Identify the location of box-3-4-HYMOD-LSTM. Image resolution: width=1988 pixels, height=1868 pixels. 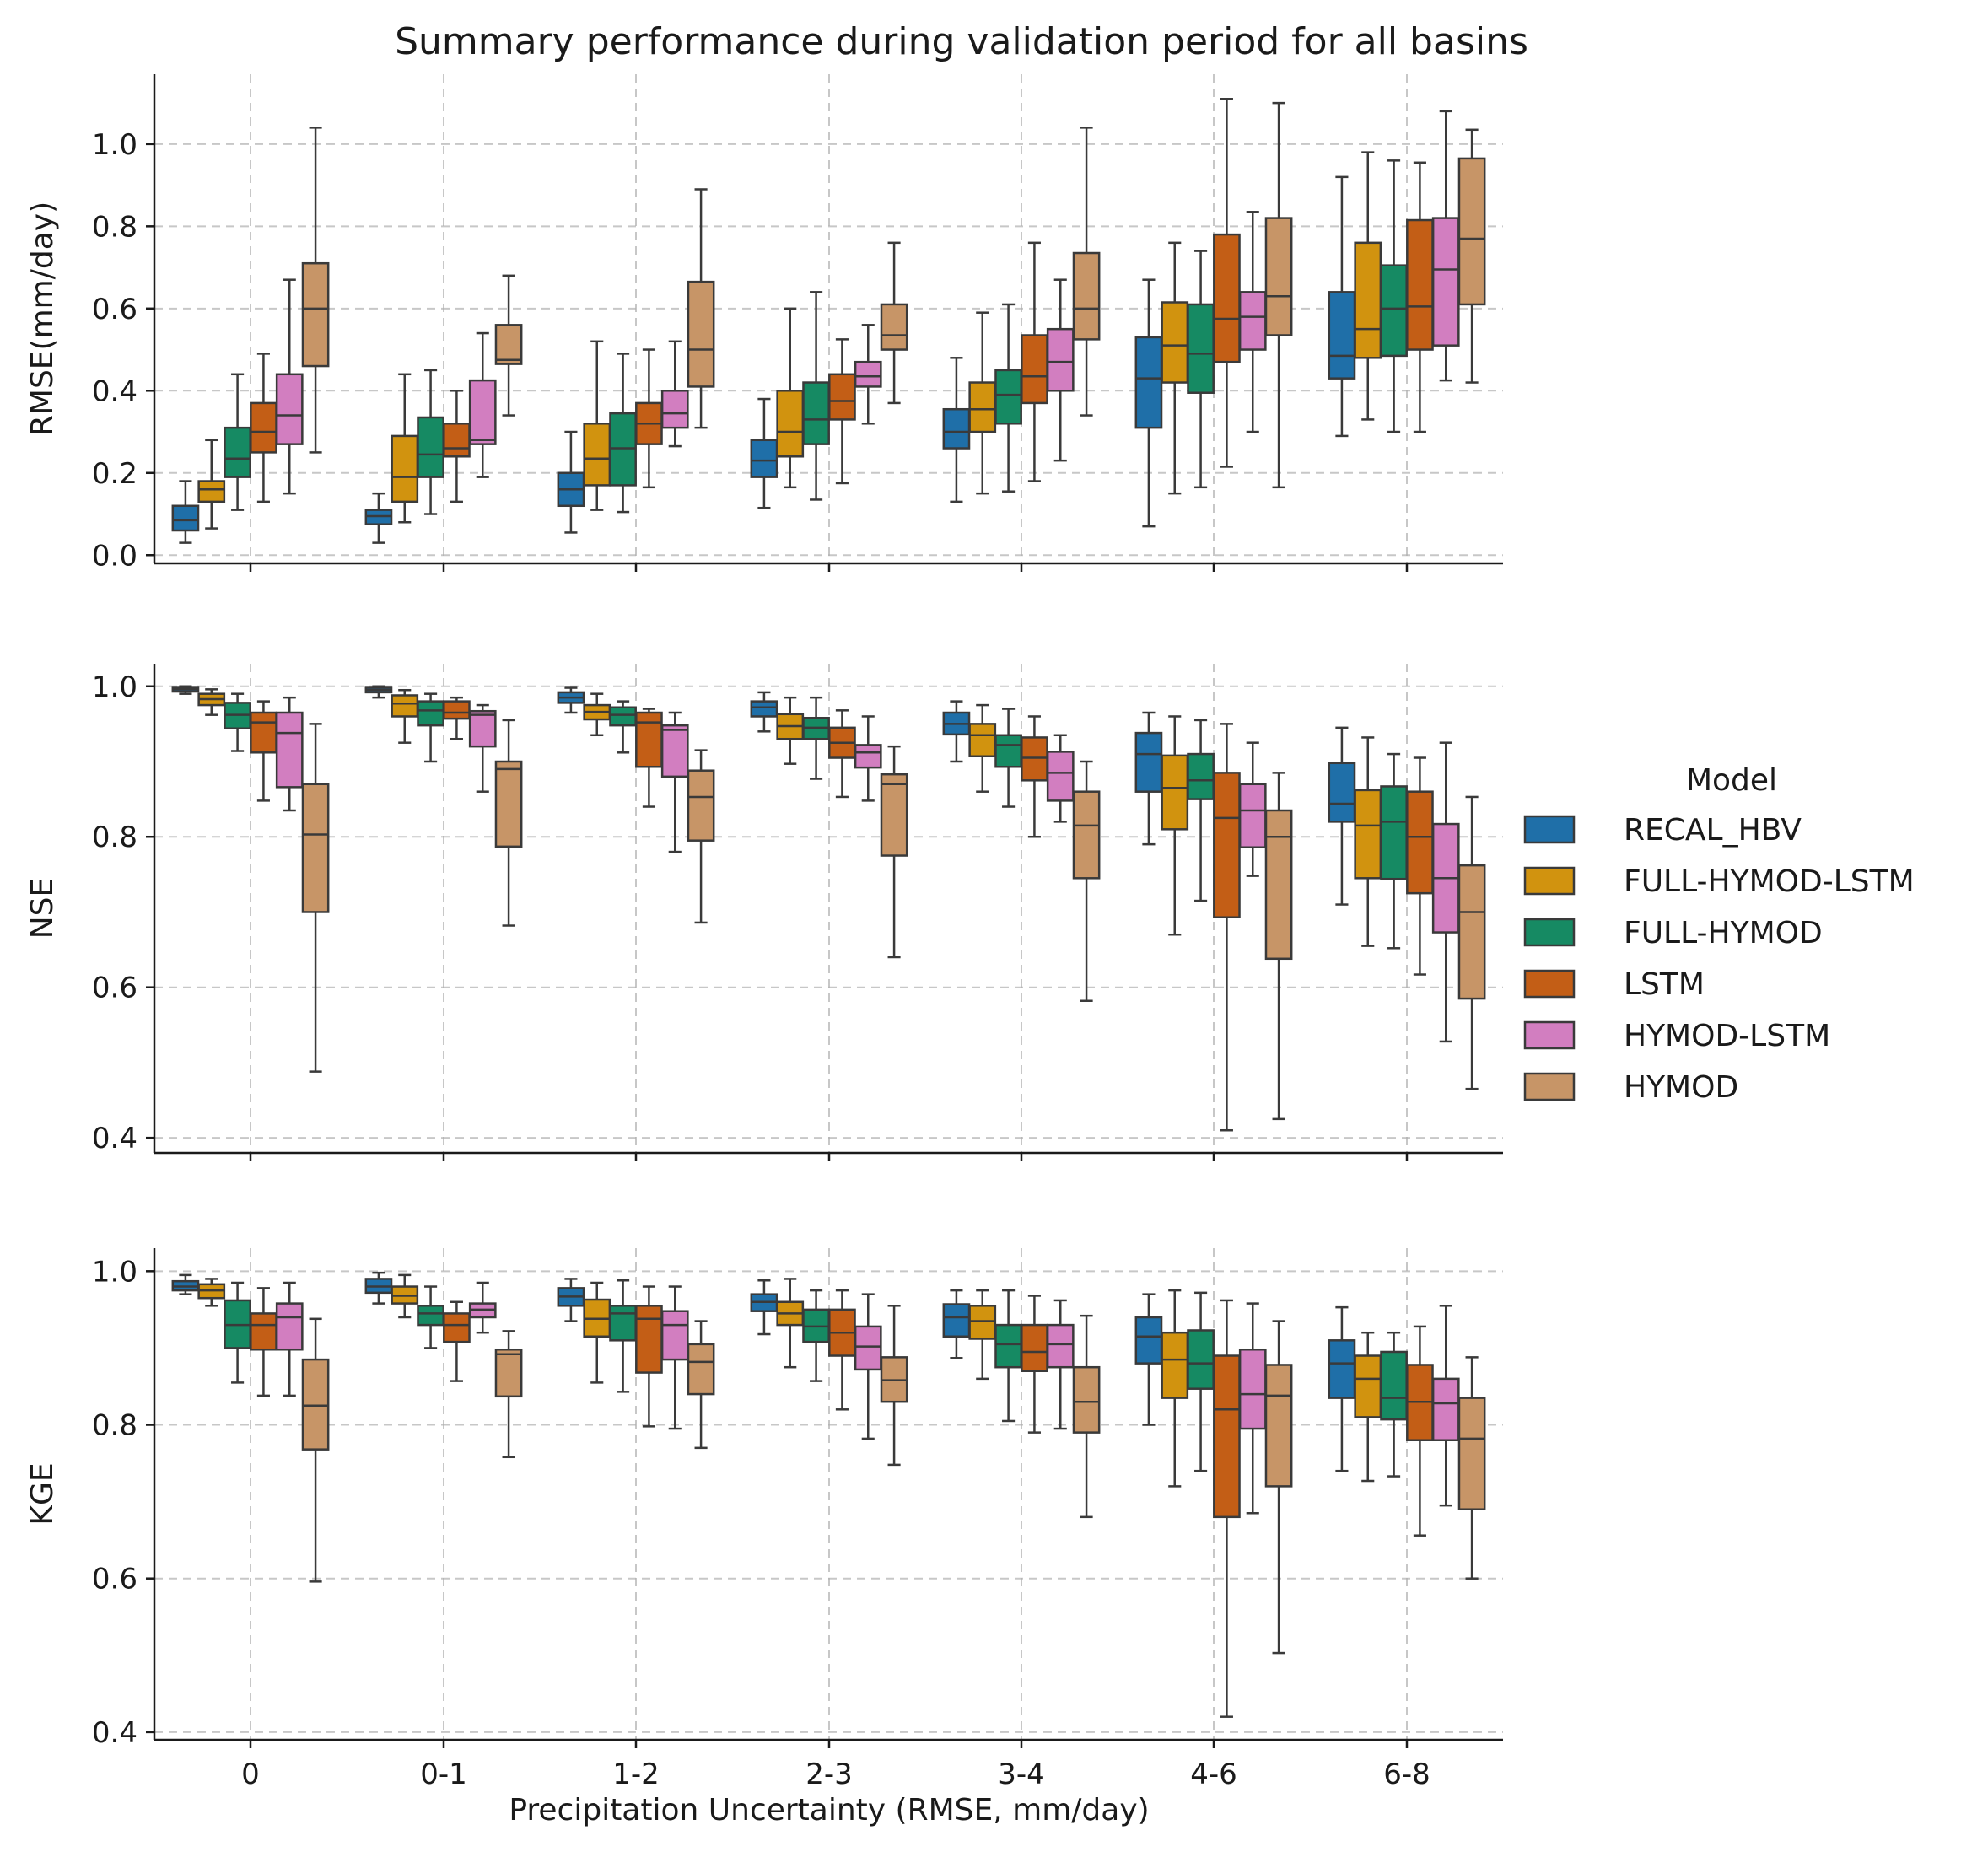
(1060, 779).